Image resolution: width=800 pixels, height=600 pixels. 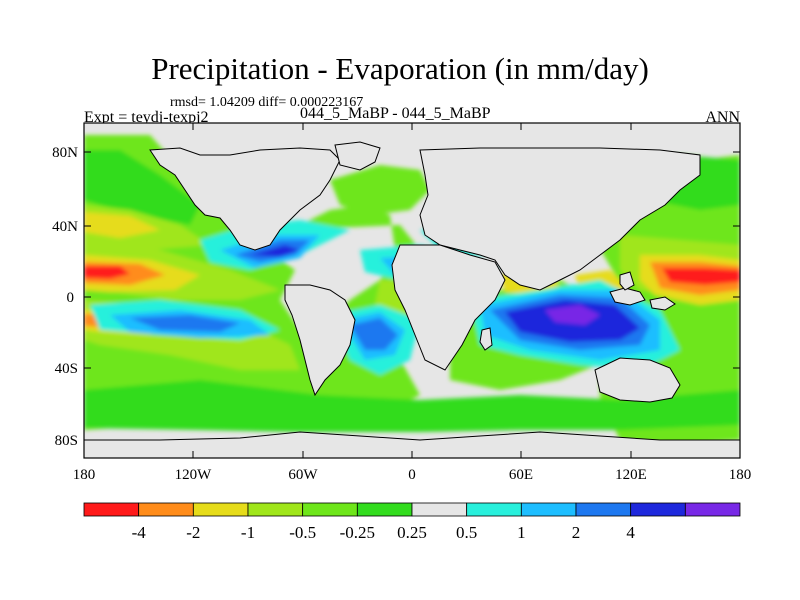 What do you see at coordinates (267, 102) in the screenshot?
I see `stats-line: rmsd= 1.04209 diff= 0.000223167` at bounding box center [267, 102].